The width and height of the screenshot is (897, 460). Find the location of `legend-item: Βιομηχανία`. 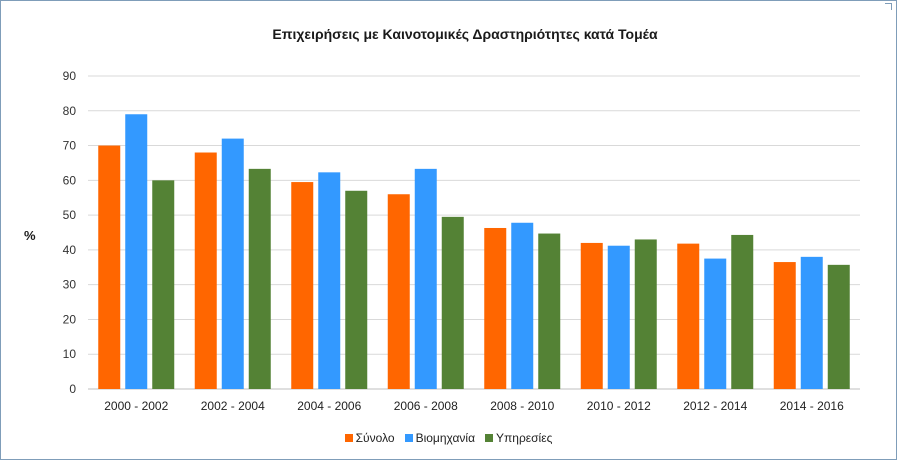

legend-item: Βιομηχανία is located at coordinates (440, 438).